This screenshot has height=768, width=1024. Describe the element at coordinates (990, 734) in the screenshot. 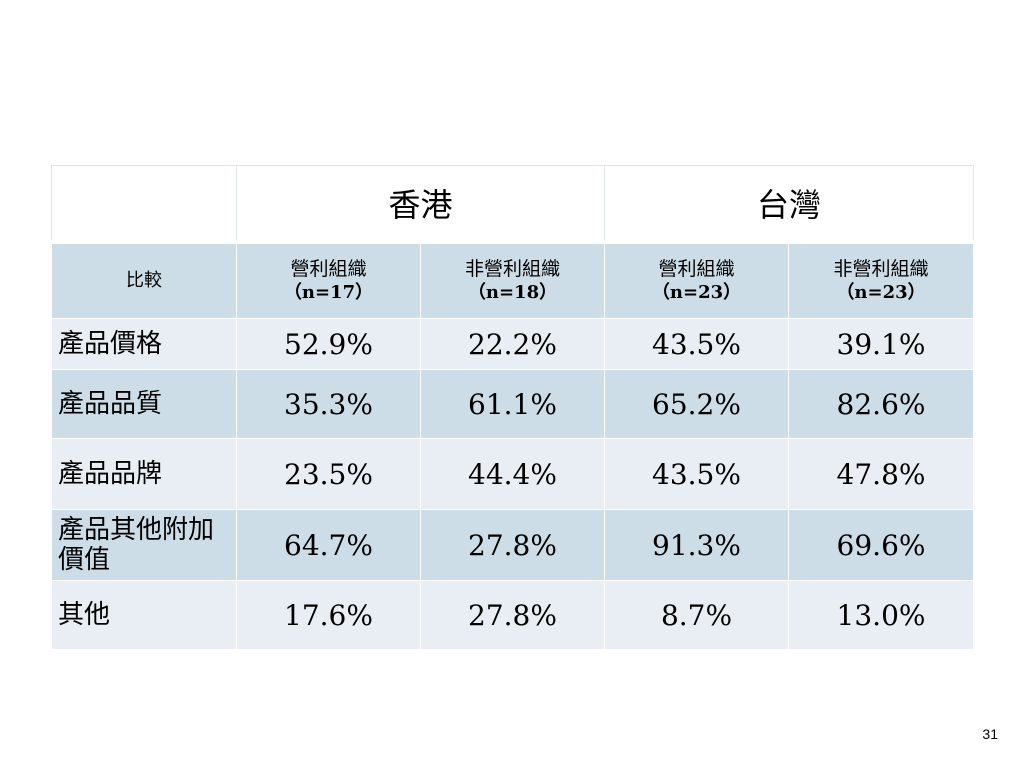

I see `page-number: 31` at that location.